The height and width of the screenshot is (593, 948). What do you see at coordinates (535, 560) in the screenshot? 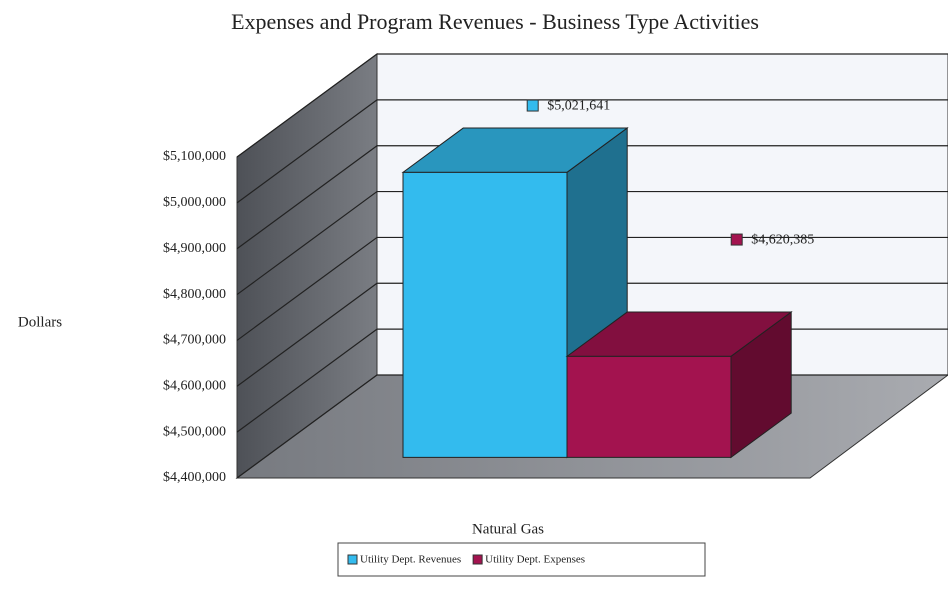
I see `legend-label: Utility Dept. Expenses` at bounding box center [535, 560].